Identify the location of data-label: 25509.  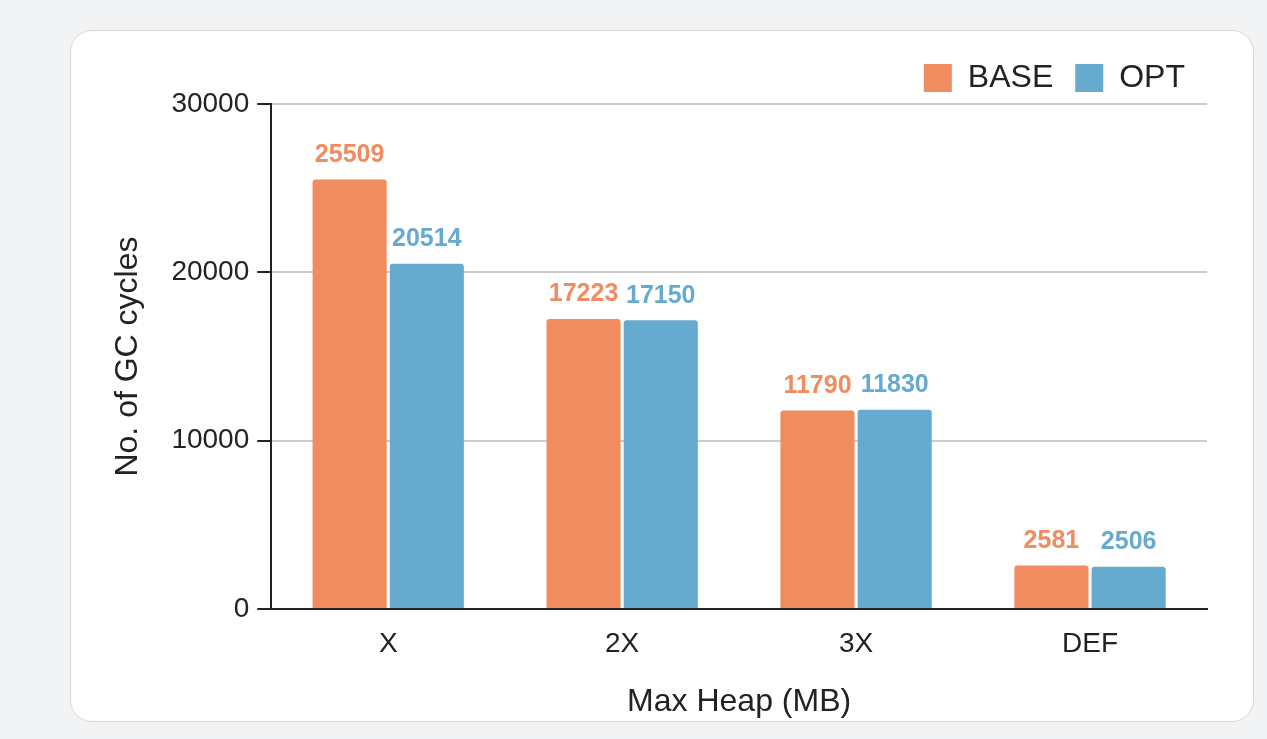
(349, 152).